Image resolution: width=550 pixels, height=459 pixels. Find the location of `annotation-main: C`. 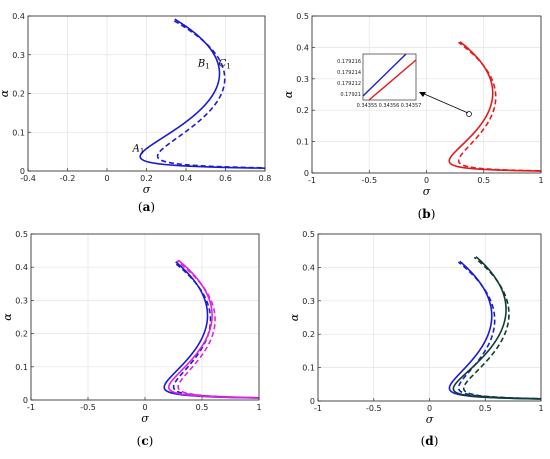

annotation-main: C is located at coordinates (223, 63).